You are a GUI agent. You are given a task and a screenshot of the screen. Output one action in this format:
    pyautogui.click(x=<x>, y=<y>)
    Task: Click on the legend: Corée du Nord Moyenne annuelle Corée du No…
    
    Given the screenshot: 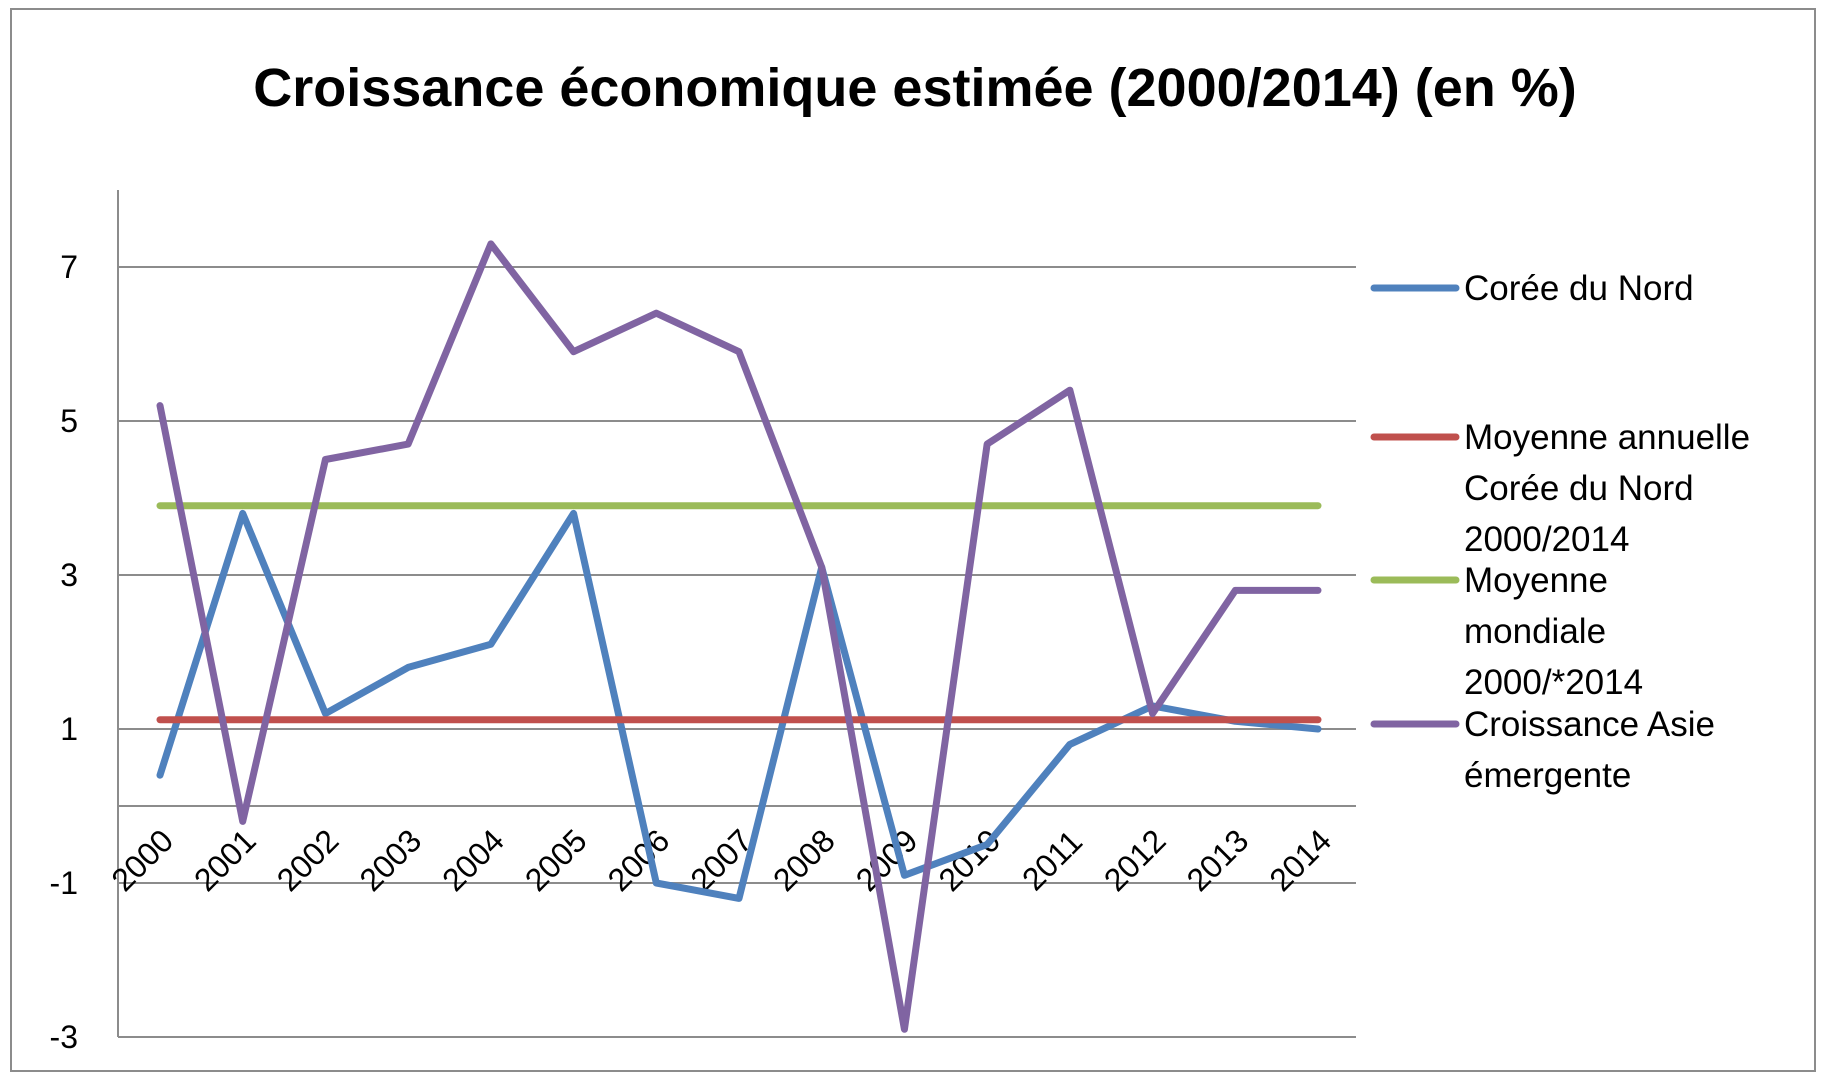 What is the action you would take?
    pyautogui.click(x=1560, y=532)
    